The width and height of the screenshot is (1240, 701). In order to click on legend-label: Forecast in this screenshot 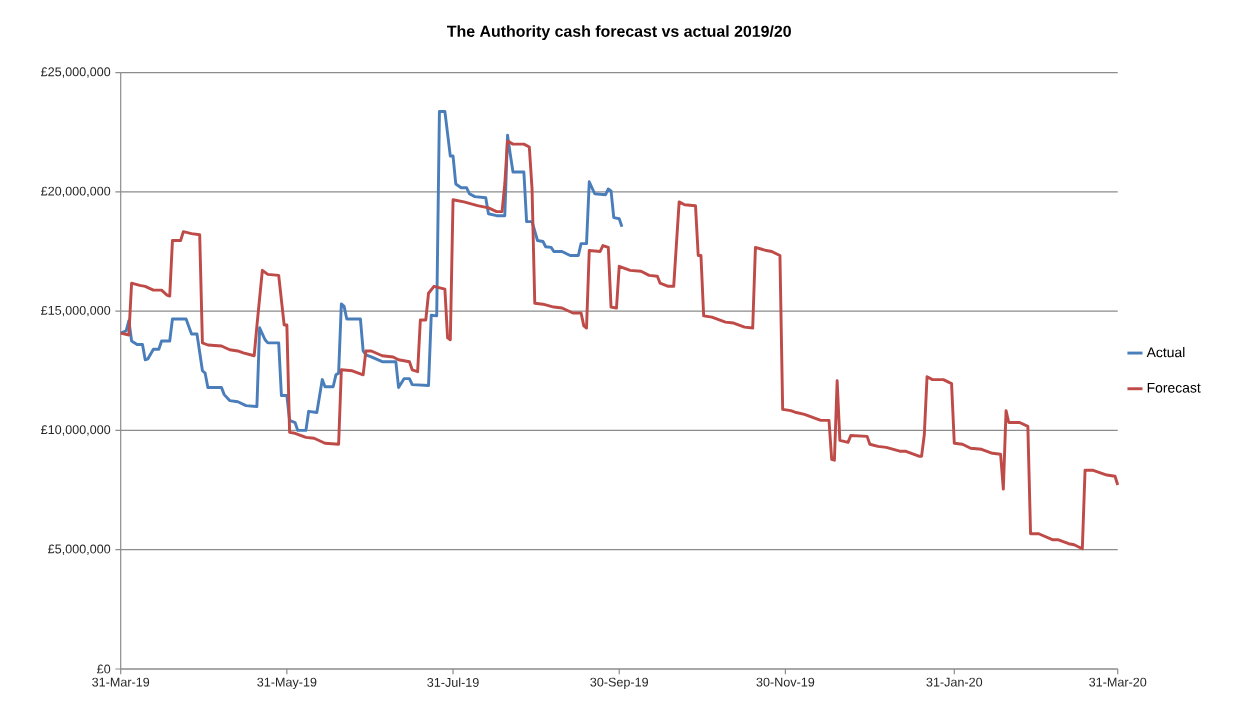, I will do `click(1174, 388)`.